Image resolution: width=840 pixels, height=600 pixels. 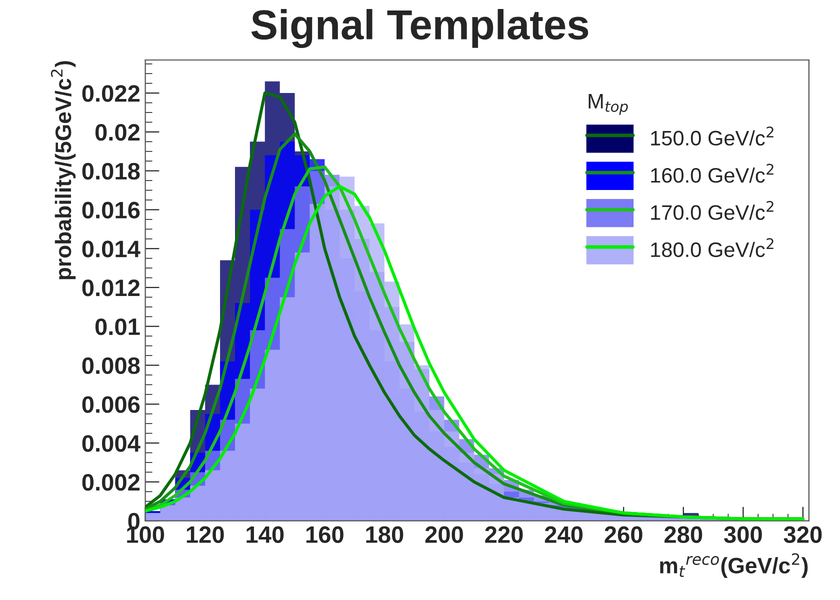 I want to click on y-tick-label: 0.012, so click(x=111, y=288).